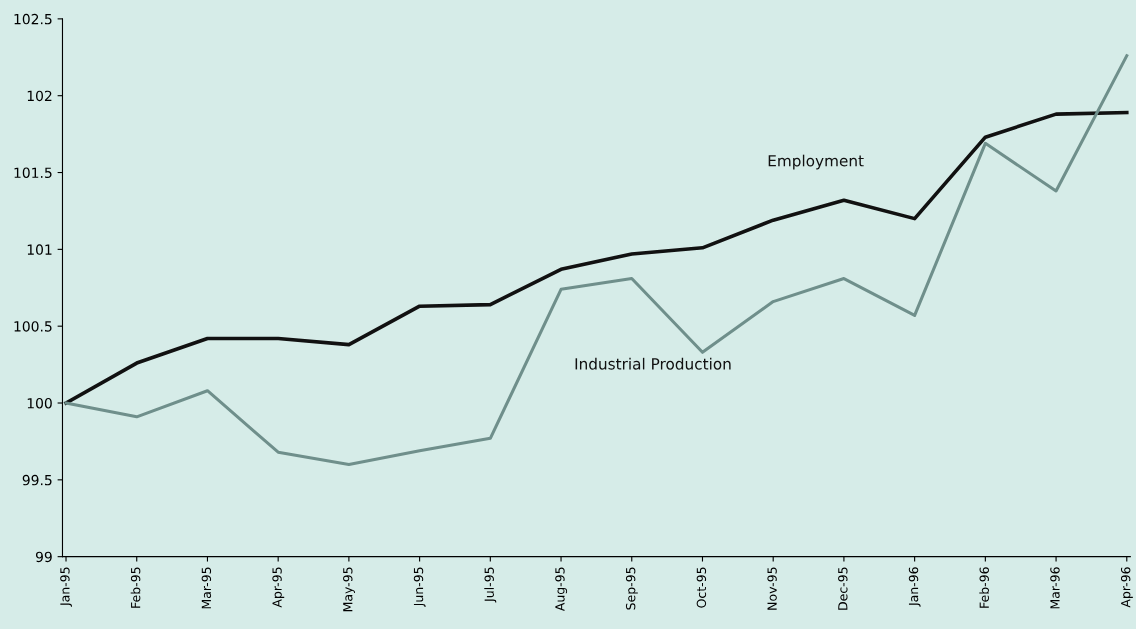  Describe the element at coordinates (39, 96) in the screenshot. I see `y-tick-label: 102` at that location.